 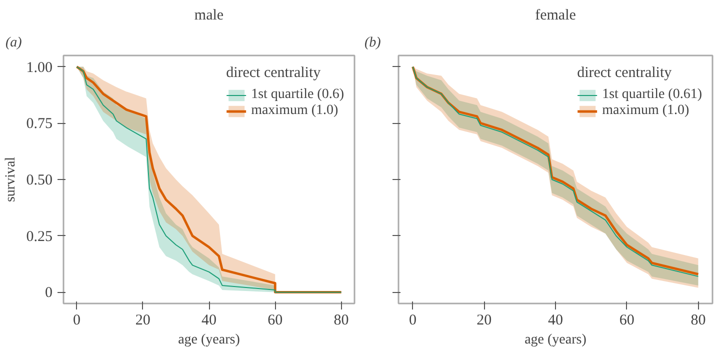 I want to click on y-tick-label: 0.25, so click(x=39, y=236).